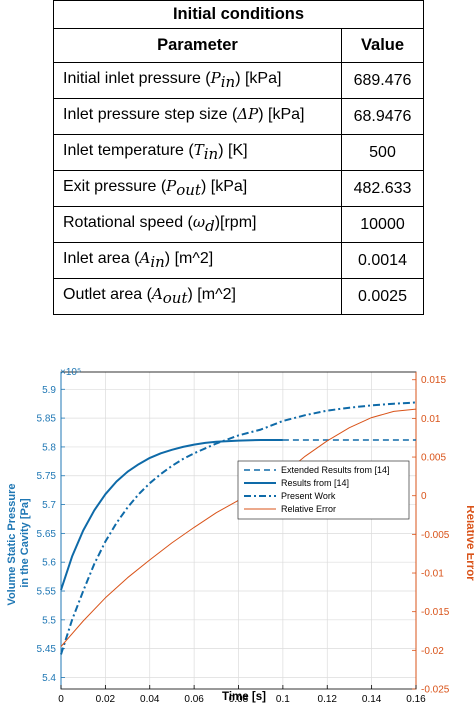 This screenshot has width=474, height=707. Describe the element at coordinates (197, 45) in the screenshot. I see `header-parameter: Parameter` at that location.